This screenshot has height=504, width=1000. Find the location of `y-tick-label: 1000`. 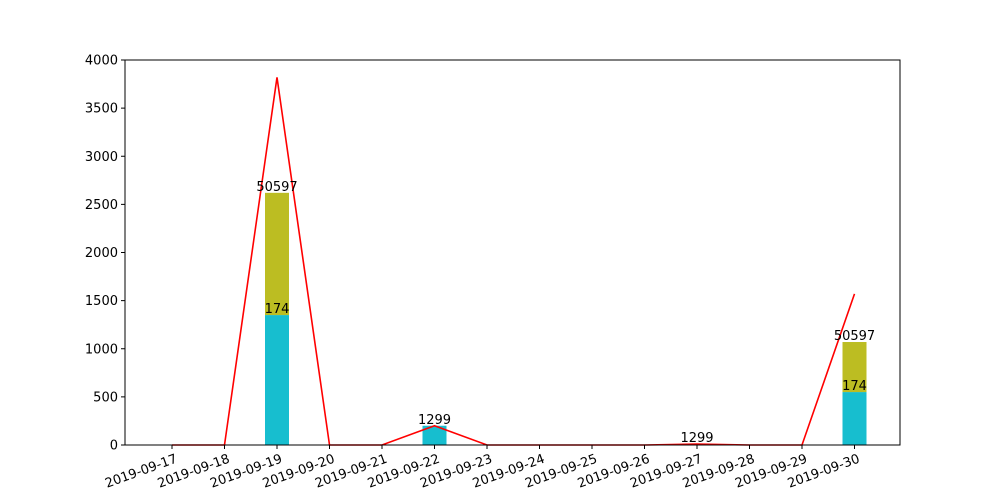

y-tick-label: 1000 is located at coordinates (101, 349).